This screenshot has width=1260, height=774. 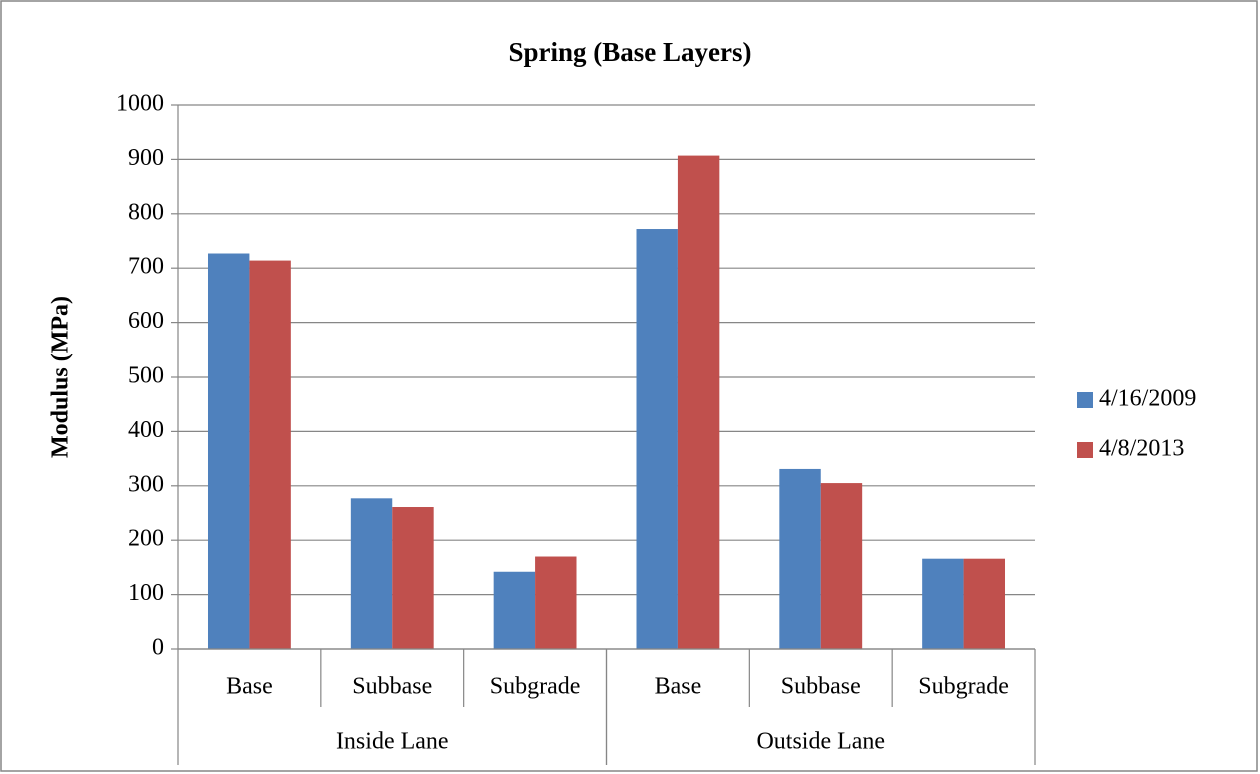 I want to click on y-tick-label: 100, so click(x=146, y=593).